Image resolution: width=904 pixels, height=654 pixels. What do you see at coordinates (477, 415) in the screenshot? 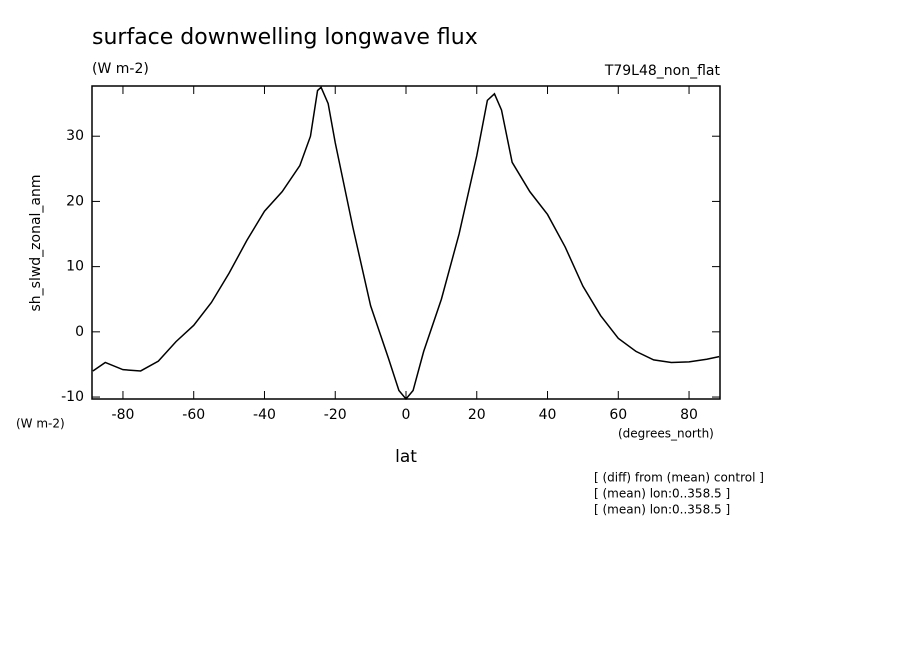
I see `x-tick-label: 20` at bounding box center [477, 415].